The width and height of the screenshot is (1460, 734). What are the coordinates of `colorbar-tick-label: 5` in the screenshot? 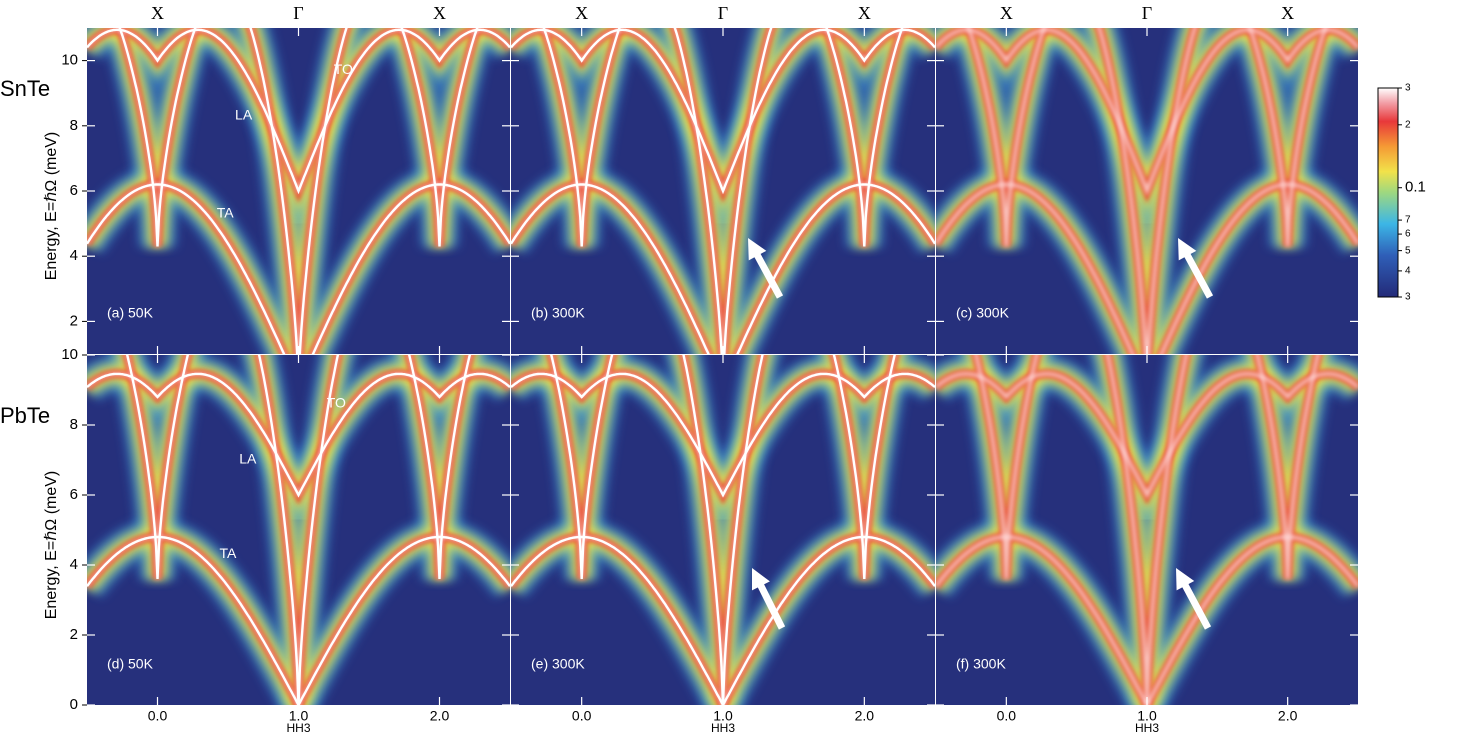 It's located at (1408, 250).